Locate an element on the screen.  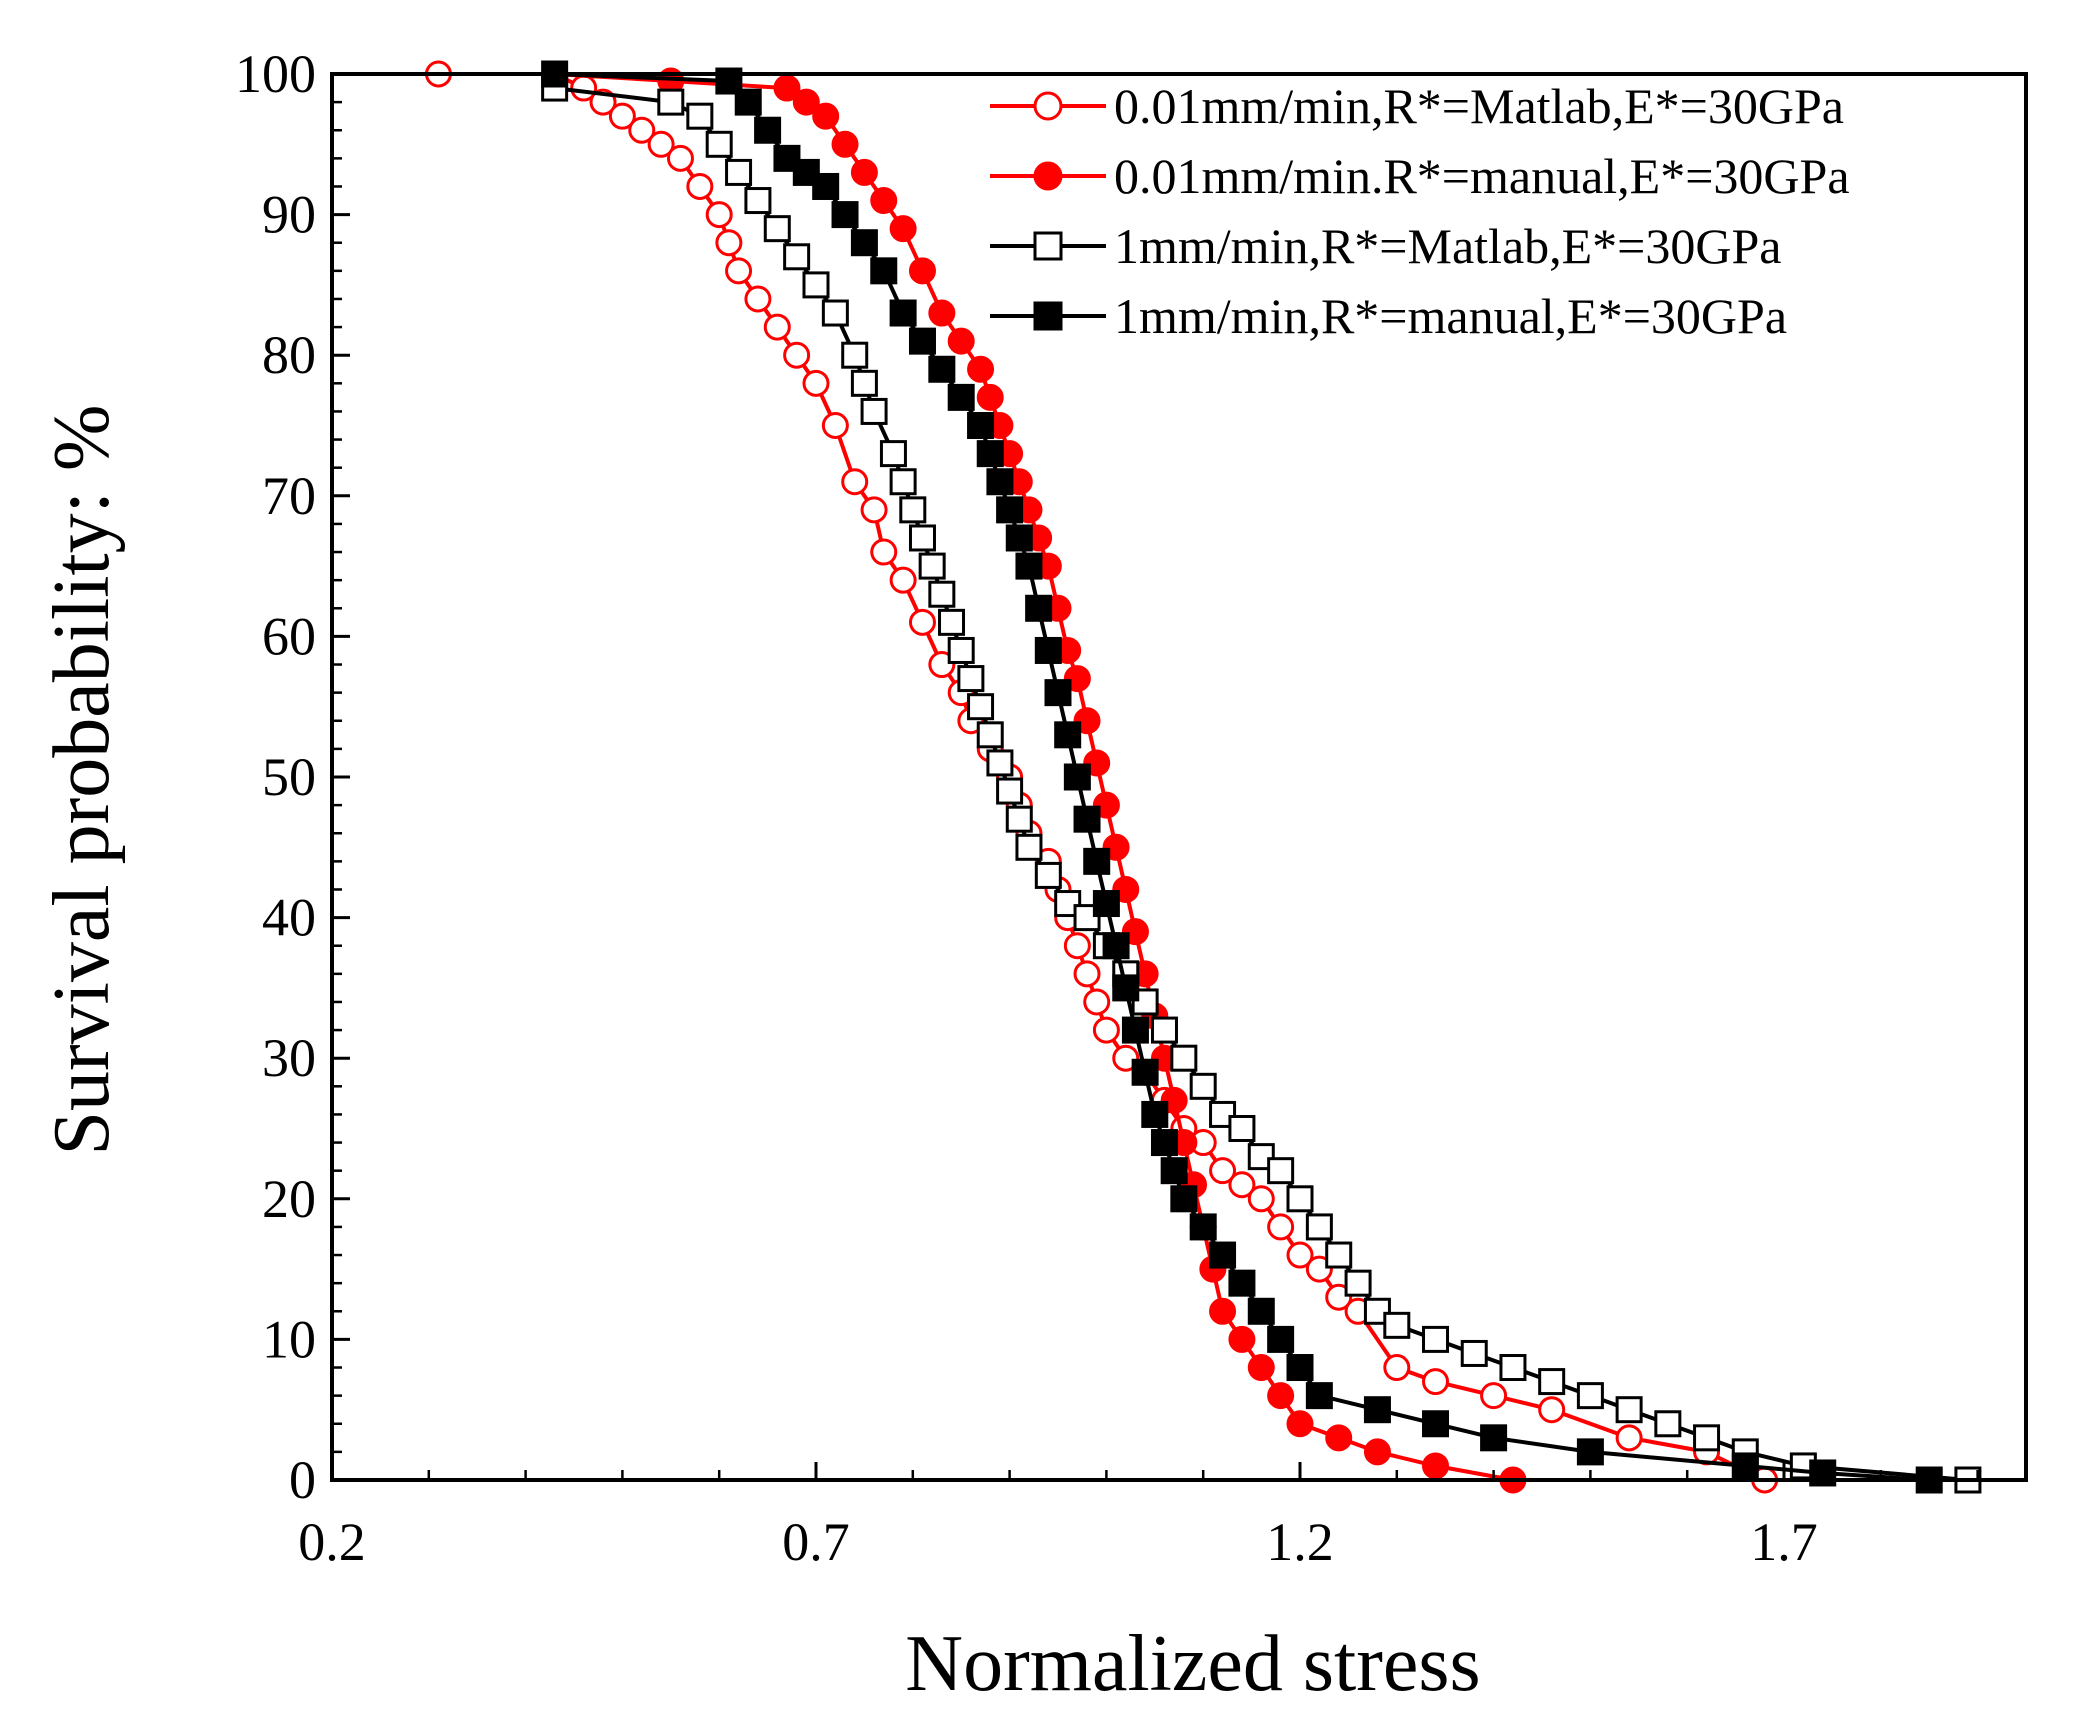
legend-entry-4: 1mm/min,R*=manual,E*=30GPa is located at coordinates (1388, 316).